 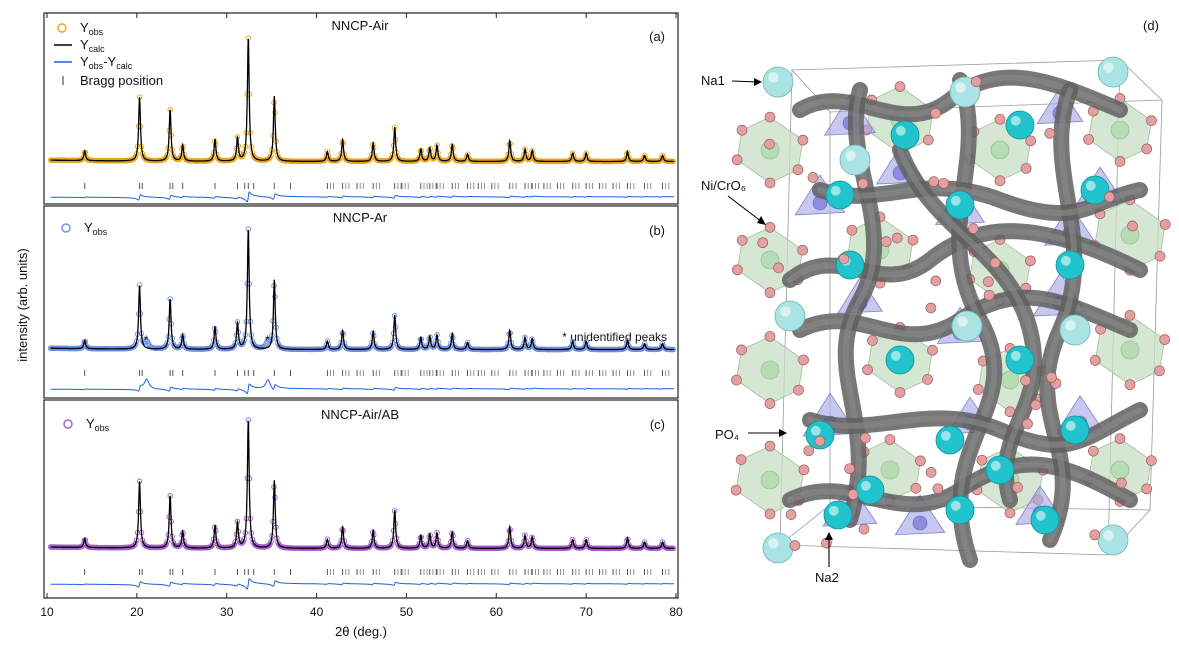 I want to click on diff-line-b, so click(x=362, y=386).